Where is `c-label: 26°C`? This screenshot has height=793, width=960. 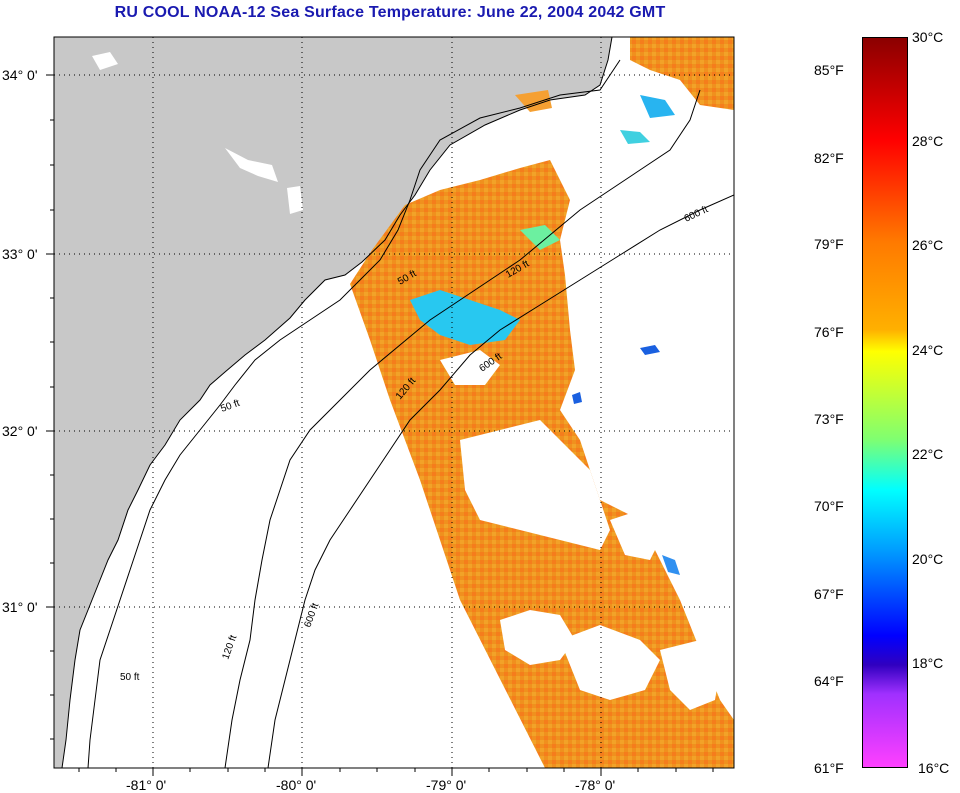 c-label: 26°C is located at coordinates (928, 245).